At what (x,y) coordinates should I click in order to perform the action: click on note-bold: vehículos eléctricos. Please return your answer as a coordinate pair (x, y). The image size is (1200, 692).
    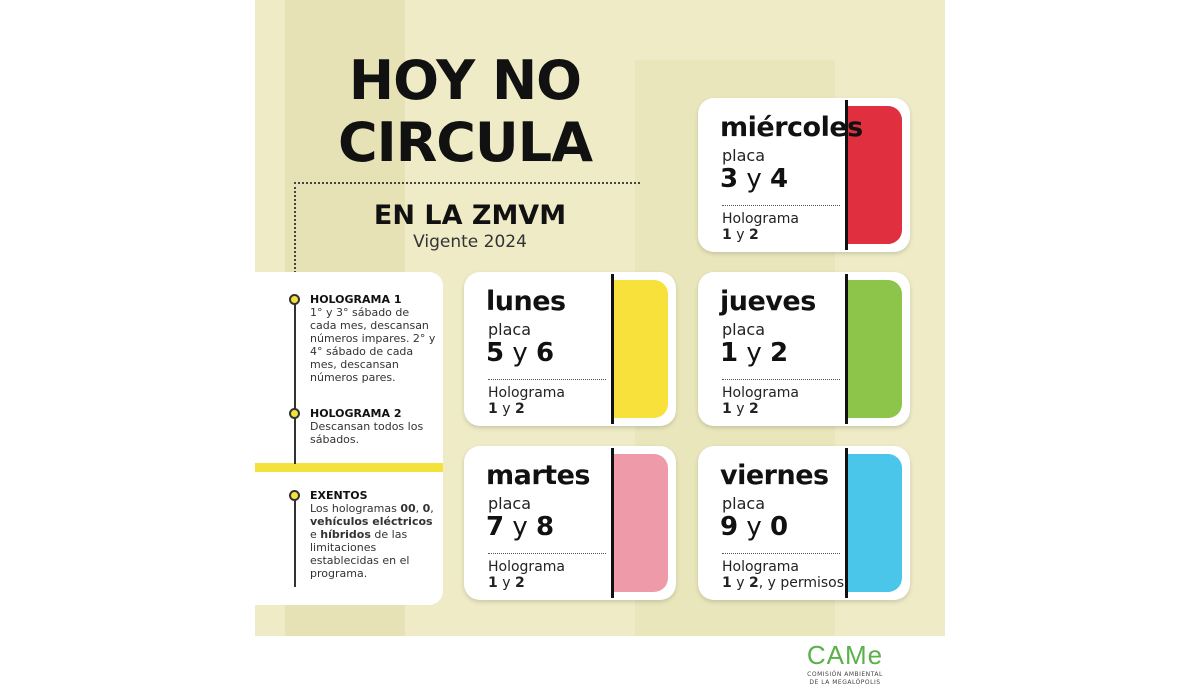
    Looking at the image, I should click on (371, 521).